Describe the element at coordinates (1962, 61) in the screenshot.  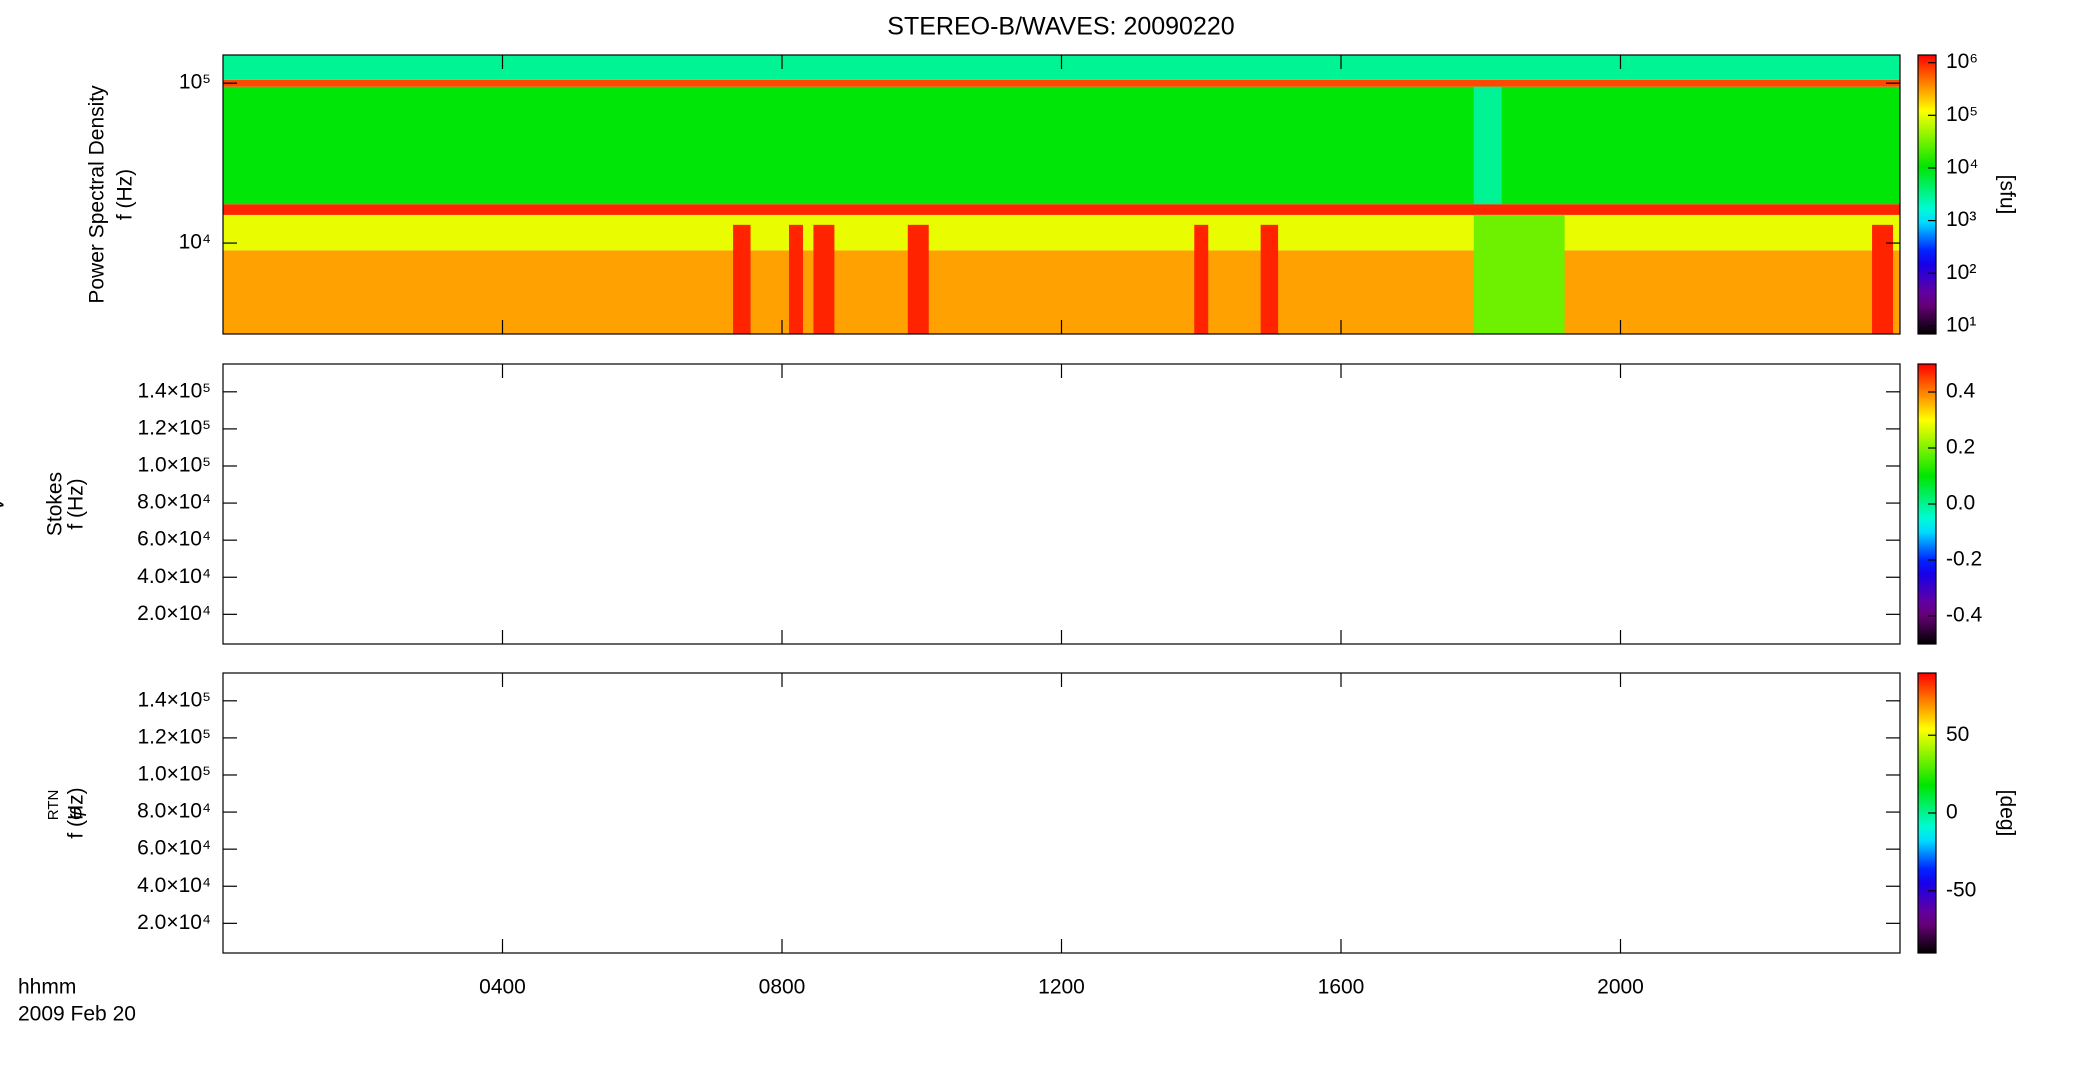
I see `colorbar-tick-label: 10⁶` at that location.